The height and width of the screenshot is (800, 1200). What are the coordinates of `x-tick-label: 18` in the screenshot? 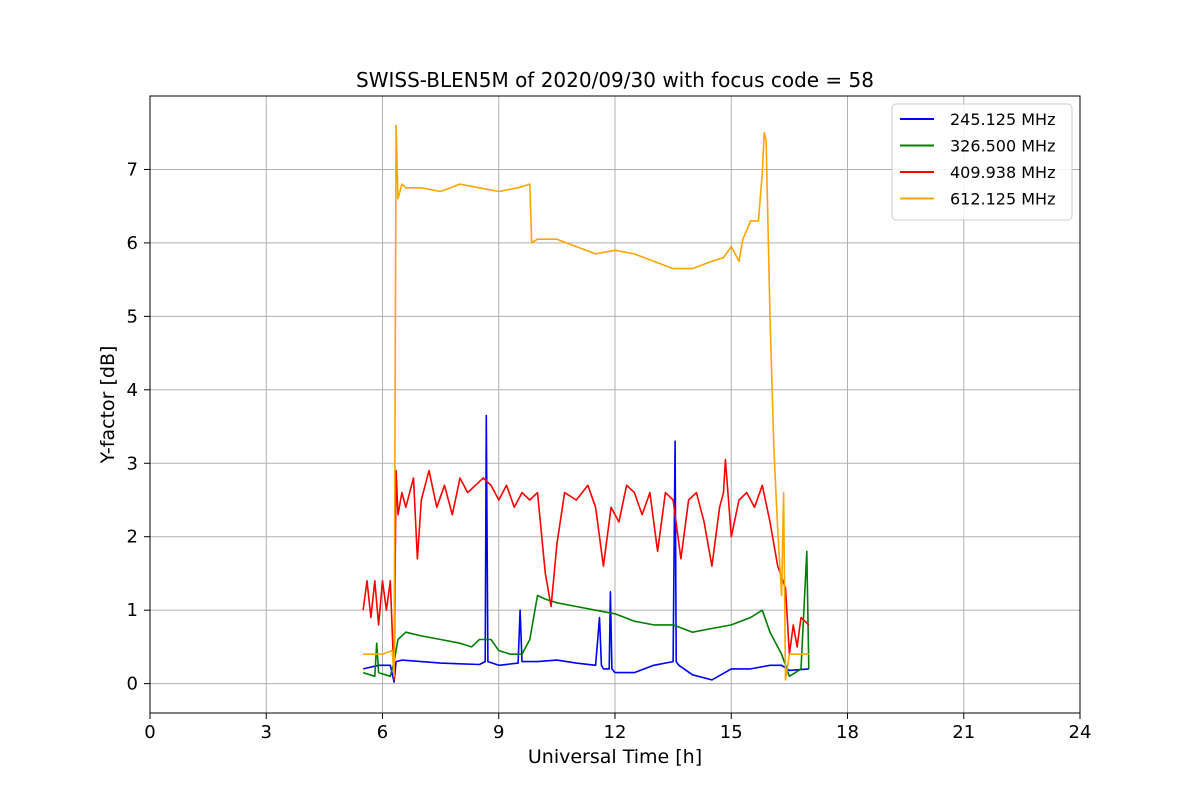 It's located at (847, 732).